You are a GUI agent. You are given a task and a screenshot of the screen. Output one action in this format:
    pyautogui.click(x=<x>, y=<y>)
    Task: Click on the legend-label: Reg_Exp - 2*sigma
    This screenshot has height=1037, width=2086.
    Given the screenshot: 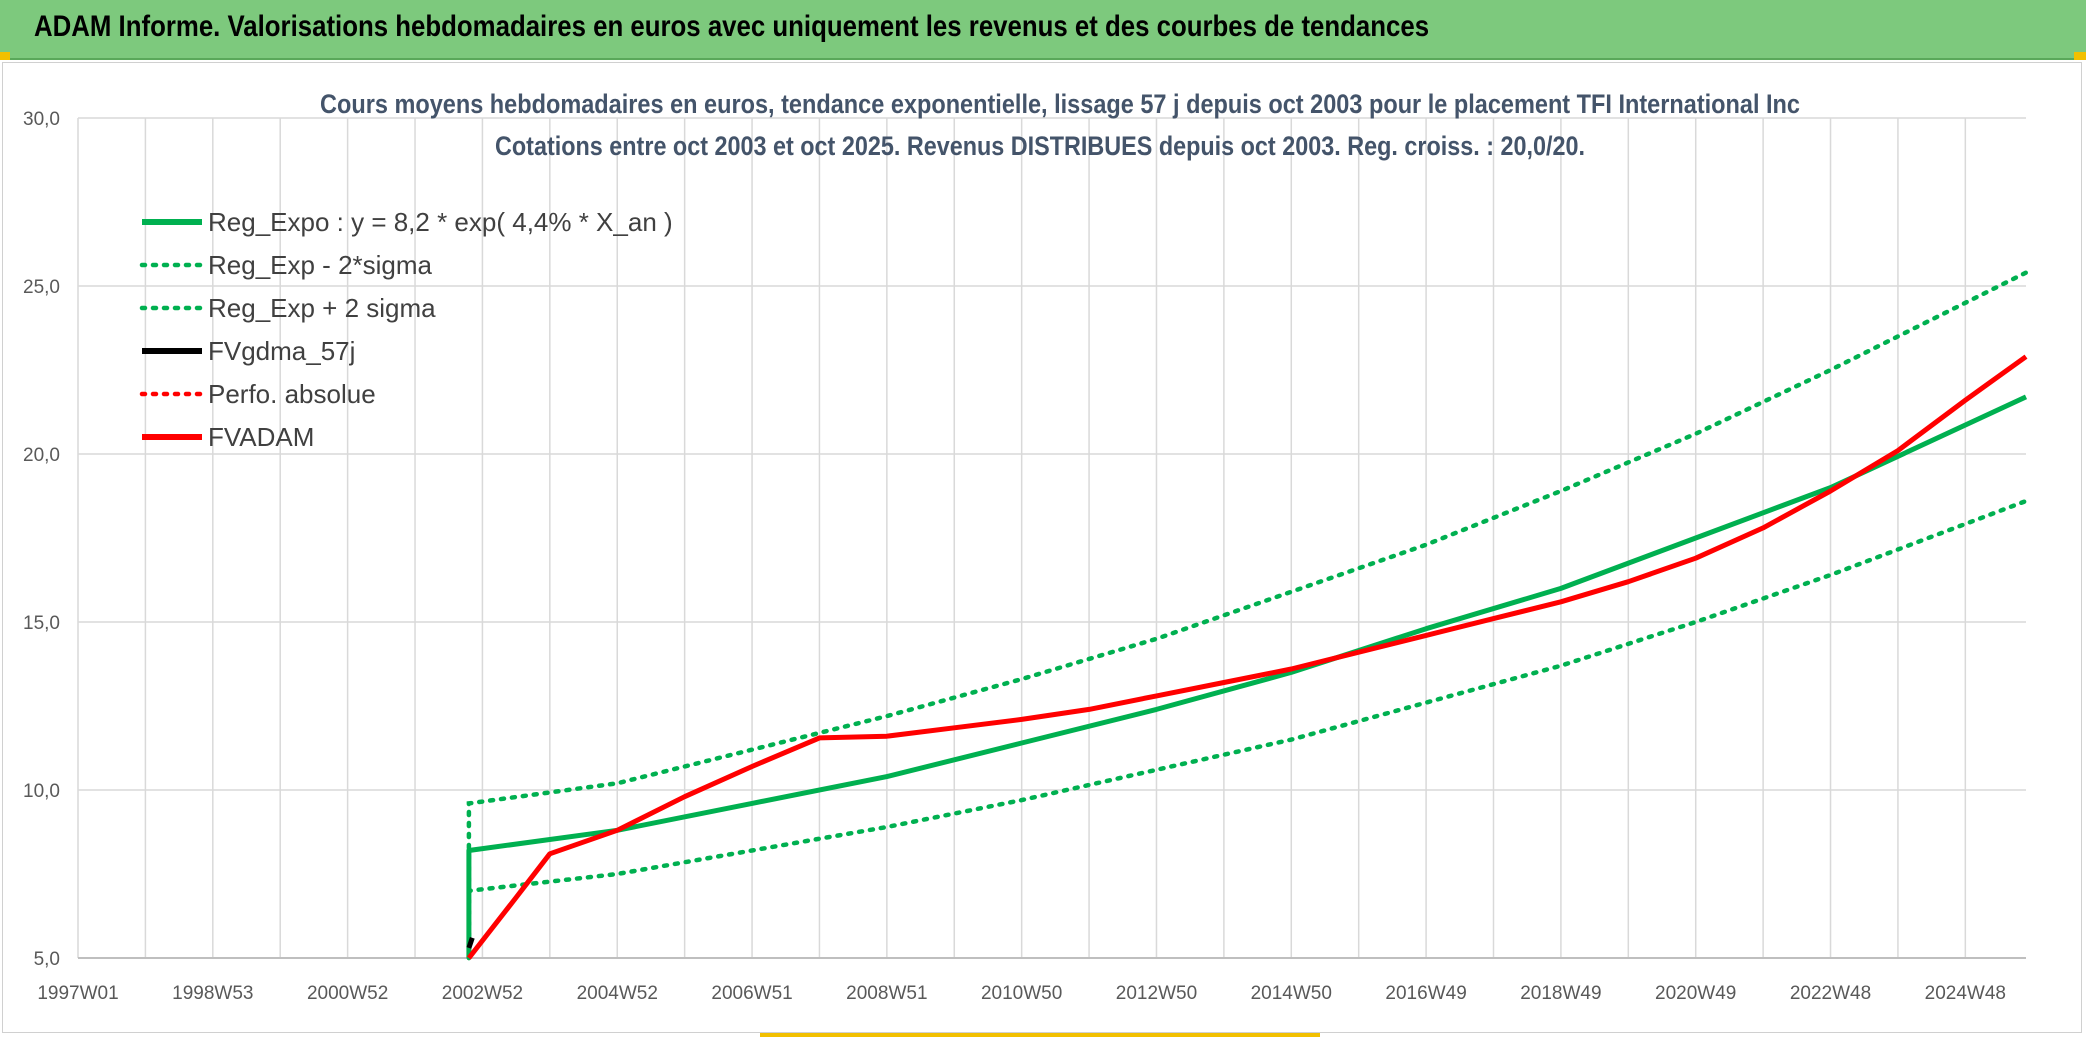 What is the action you would take?
    pyautogui.click(x=320, y=265)
    